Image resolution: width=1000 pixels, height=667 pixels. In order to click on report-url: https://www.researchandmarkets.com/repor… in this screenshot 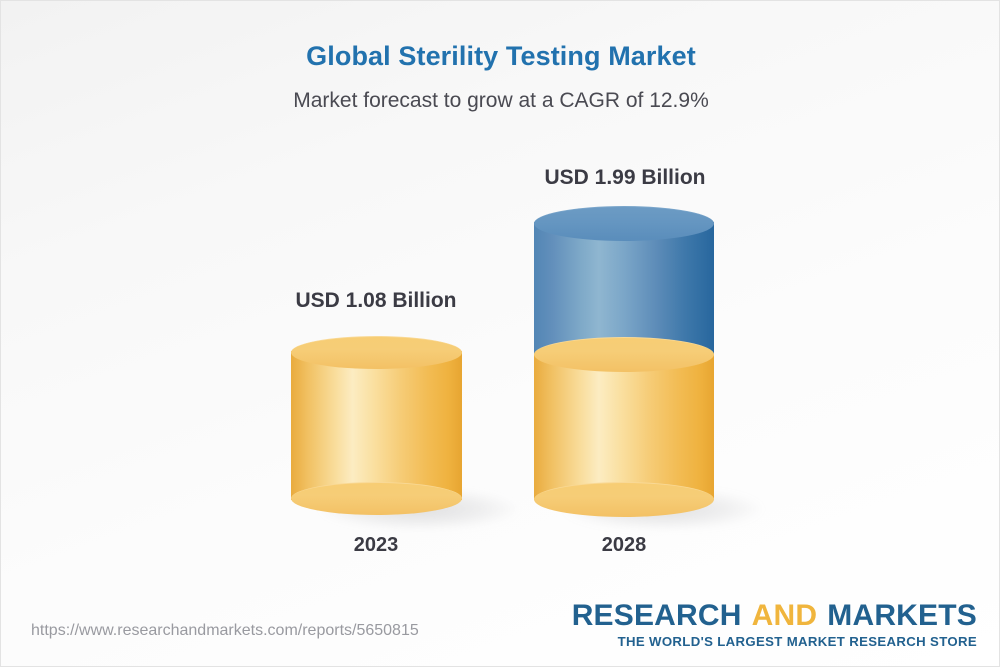, I will do `click(225, 630)`.